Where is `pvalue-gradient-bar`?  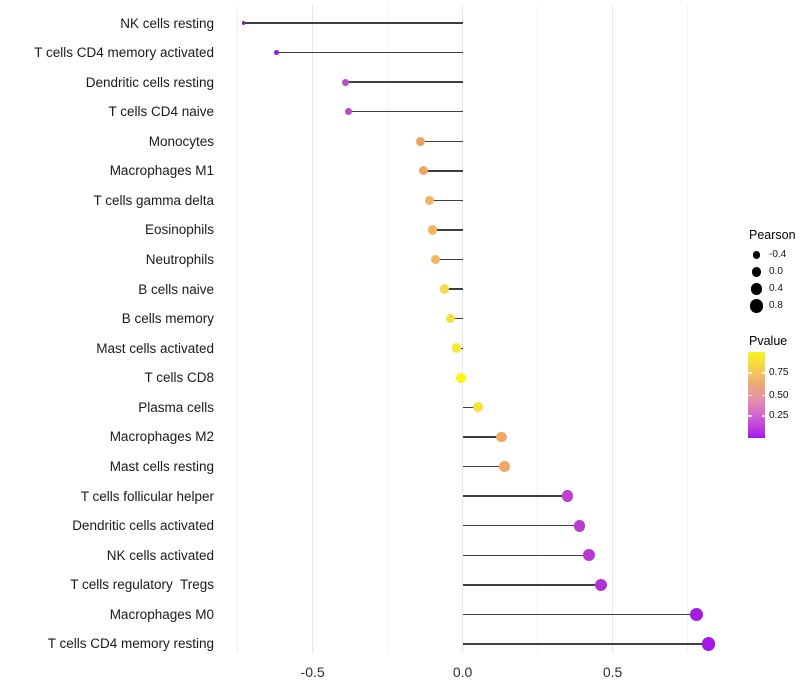 pvalue-gradient-bar is located at coordinates (756, 395).